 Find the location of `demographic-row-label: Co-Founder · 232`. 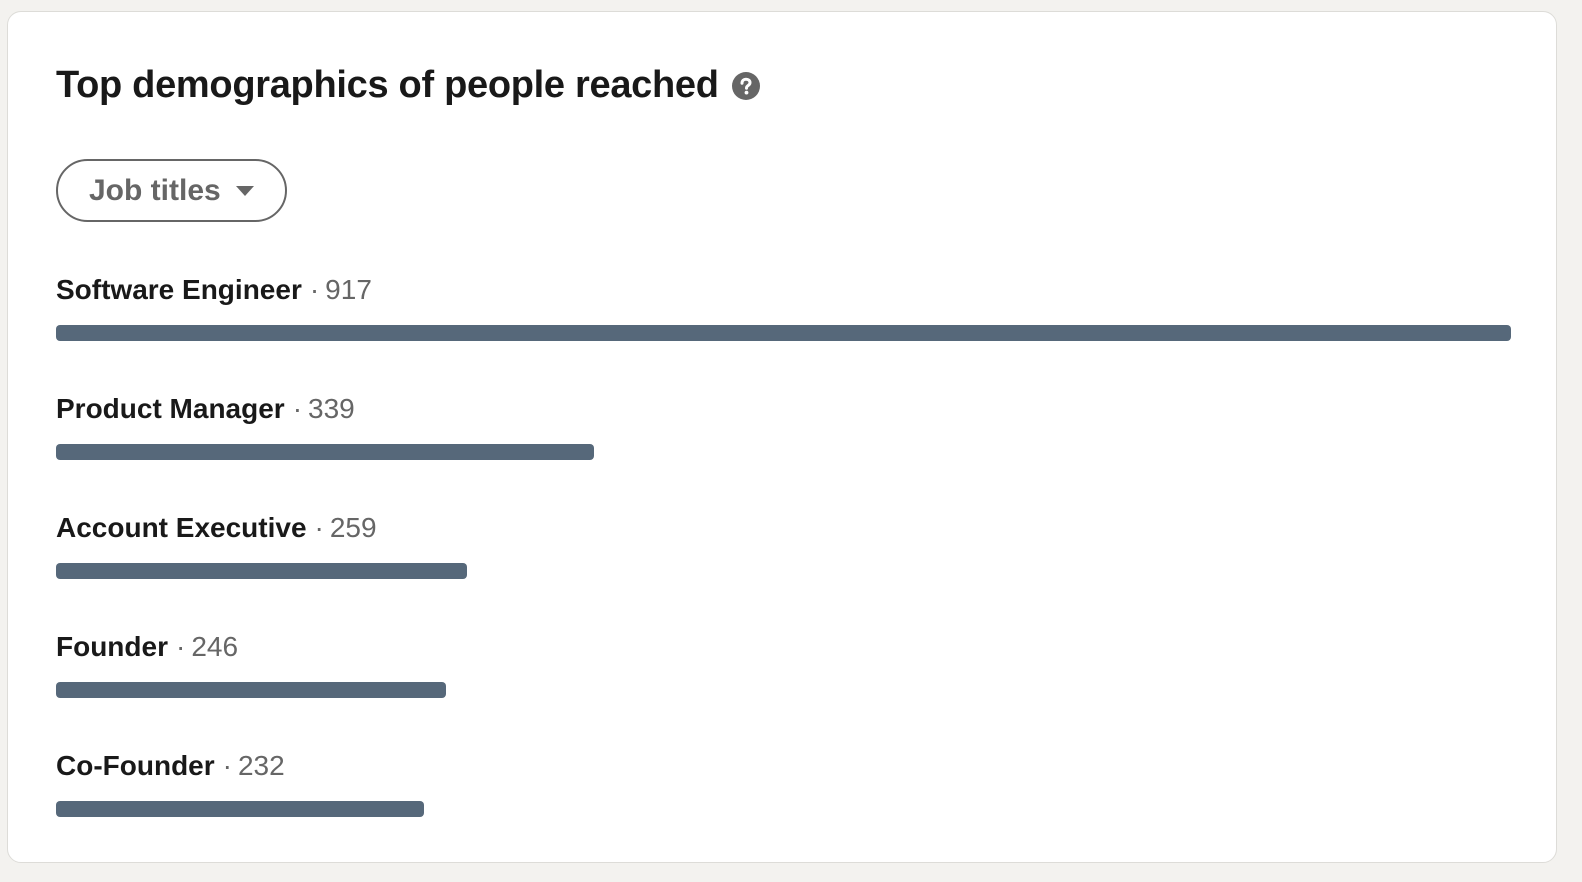

demographic-row-label: Co-Founder · 232 is located at coordinates (170, 766).